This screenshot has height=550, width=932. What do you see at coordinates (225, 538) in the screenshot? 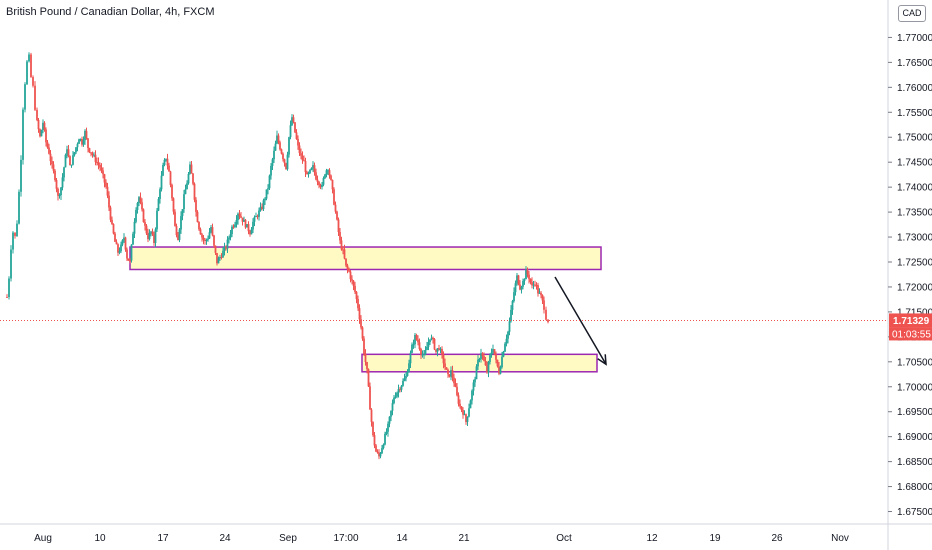
I see `time-tick-label: 24` at bounding box center [225, 538].